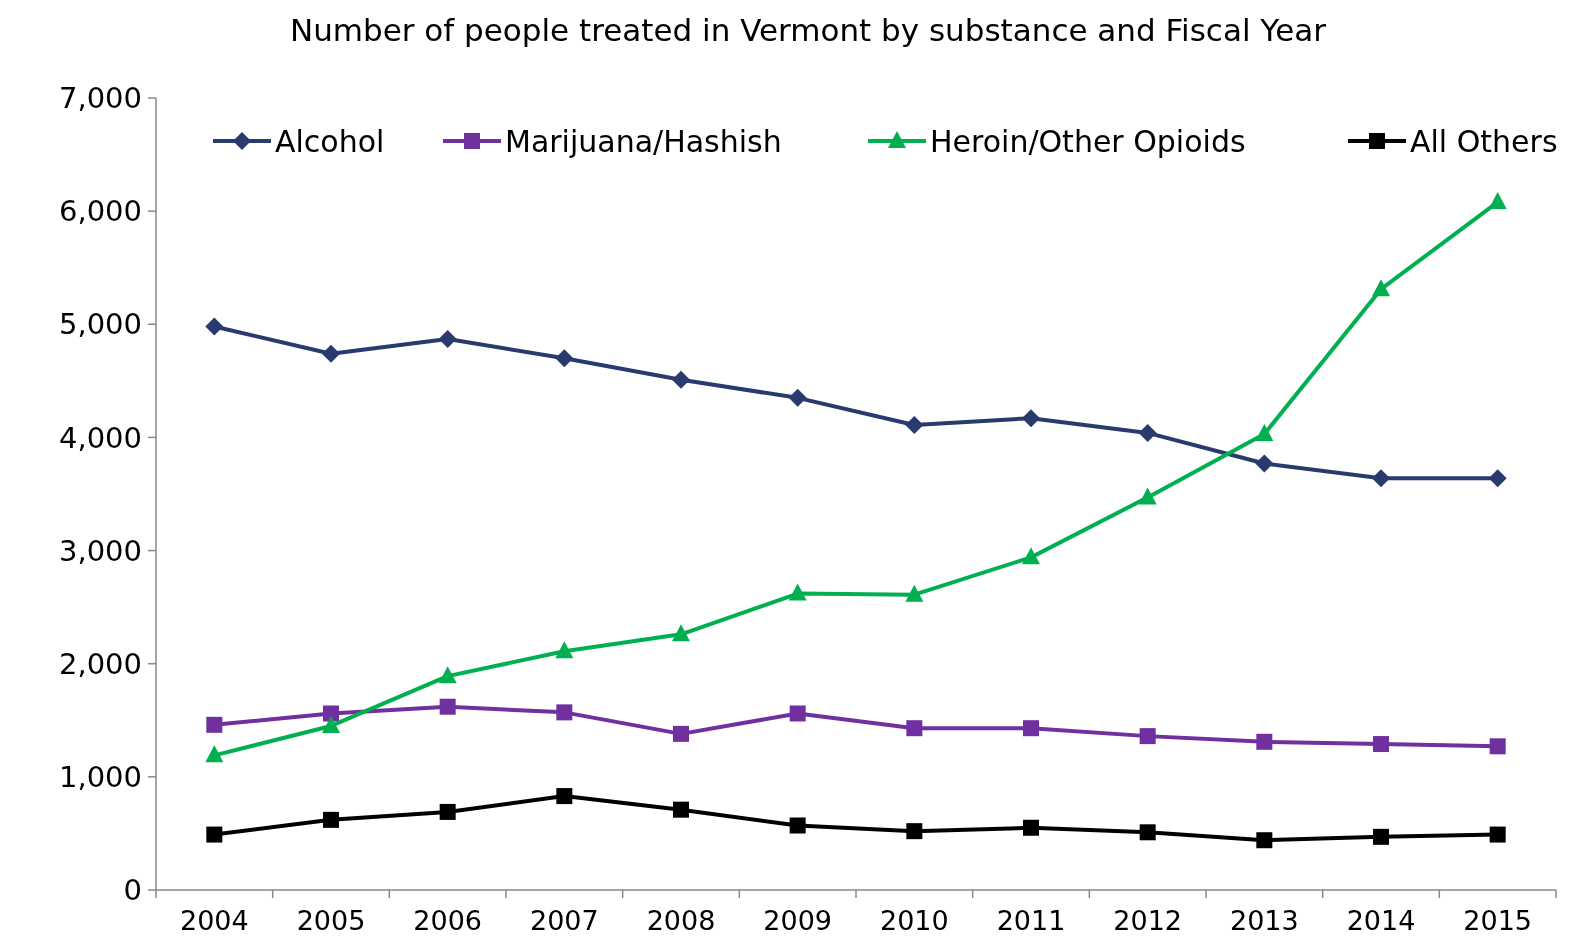 The image size is (1593, 942). What do you see at coordinates (564, 920) in the screenshot?
I see `x-tick-label: 2007` at bounding box center [564, 920].